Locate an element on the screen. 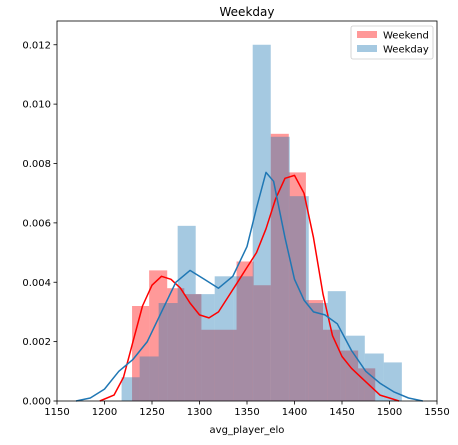  y-tick-label: 0.004 is located at coordinates (36, 283).